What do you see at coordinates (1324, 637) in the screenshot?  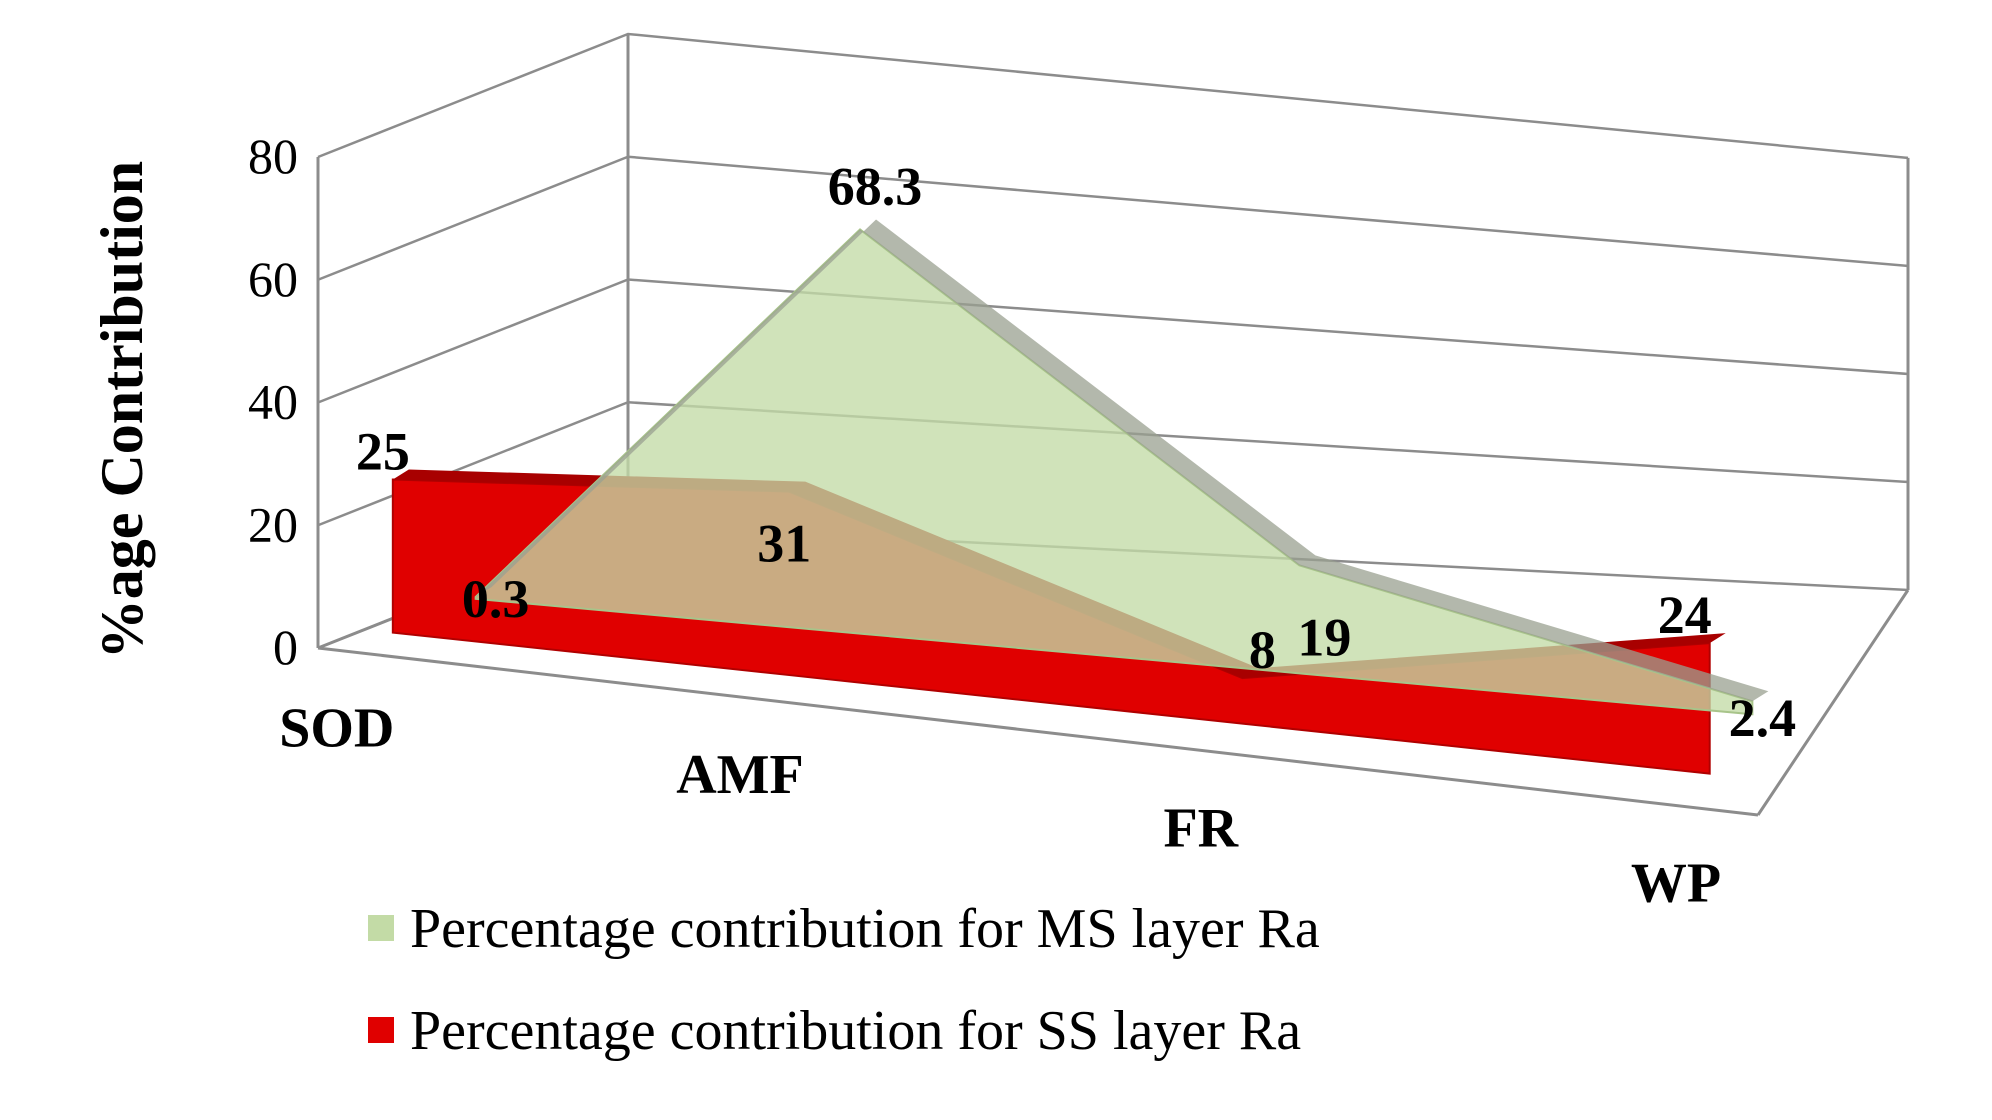 I see `data-label-ms-fr: 19` at bounding box center [1324, 637].